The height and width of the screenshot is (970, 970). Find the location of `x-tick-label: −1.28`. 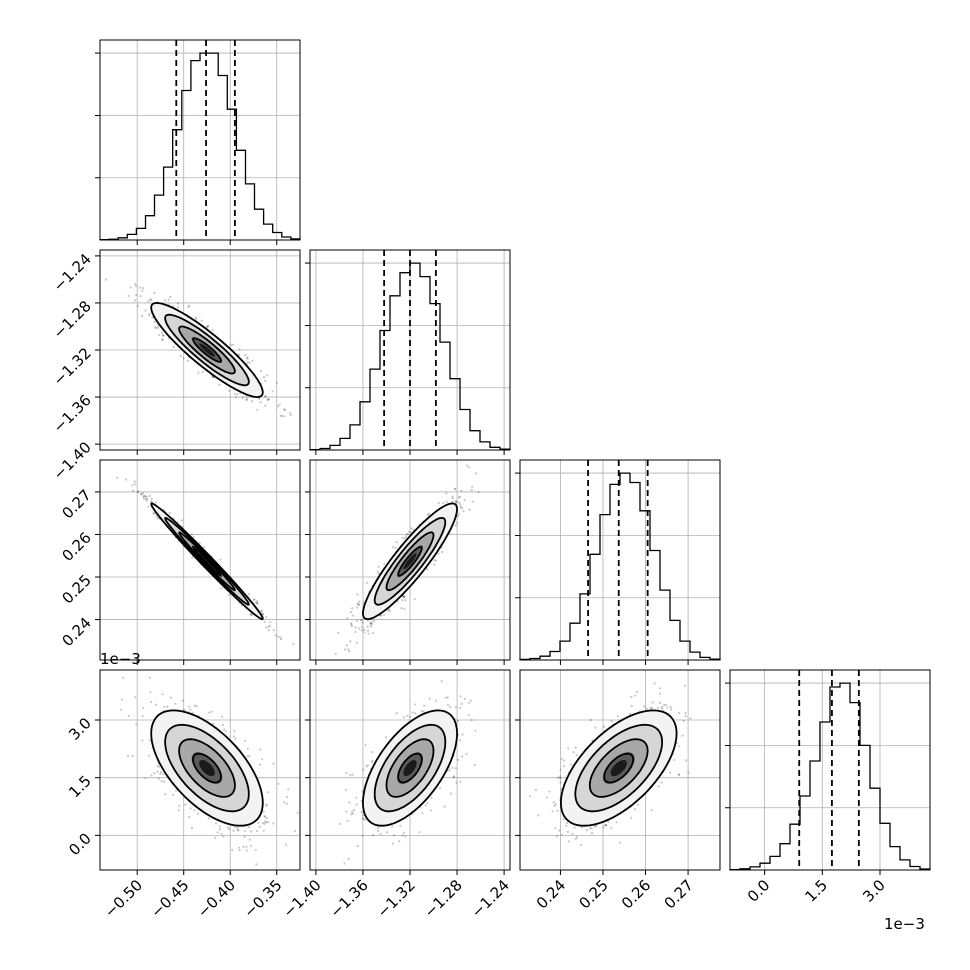

x-tick-label: −1.28 is located at coordinates (443, 898).